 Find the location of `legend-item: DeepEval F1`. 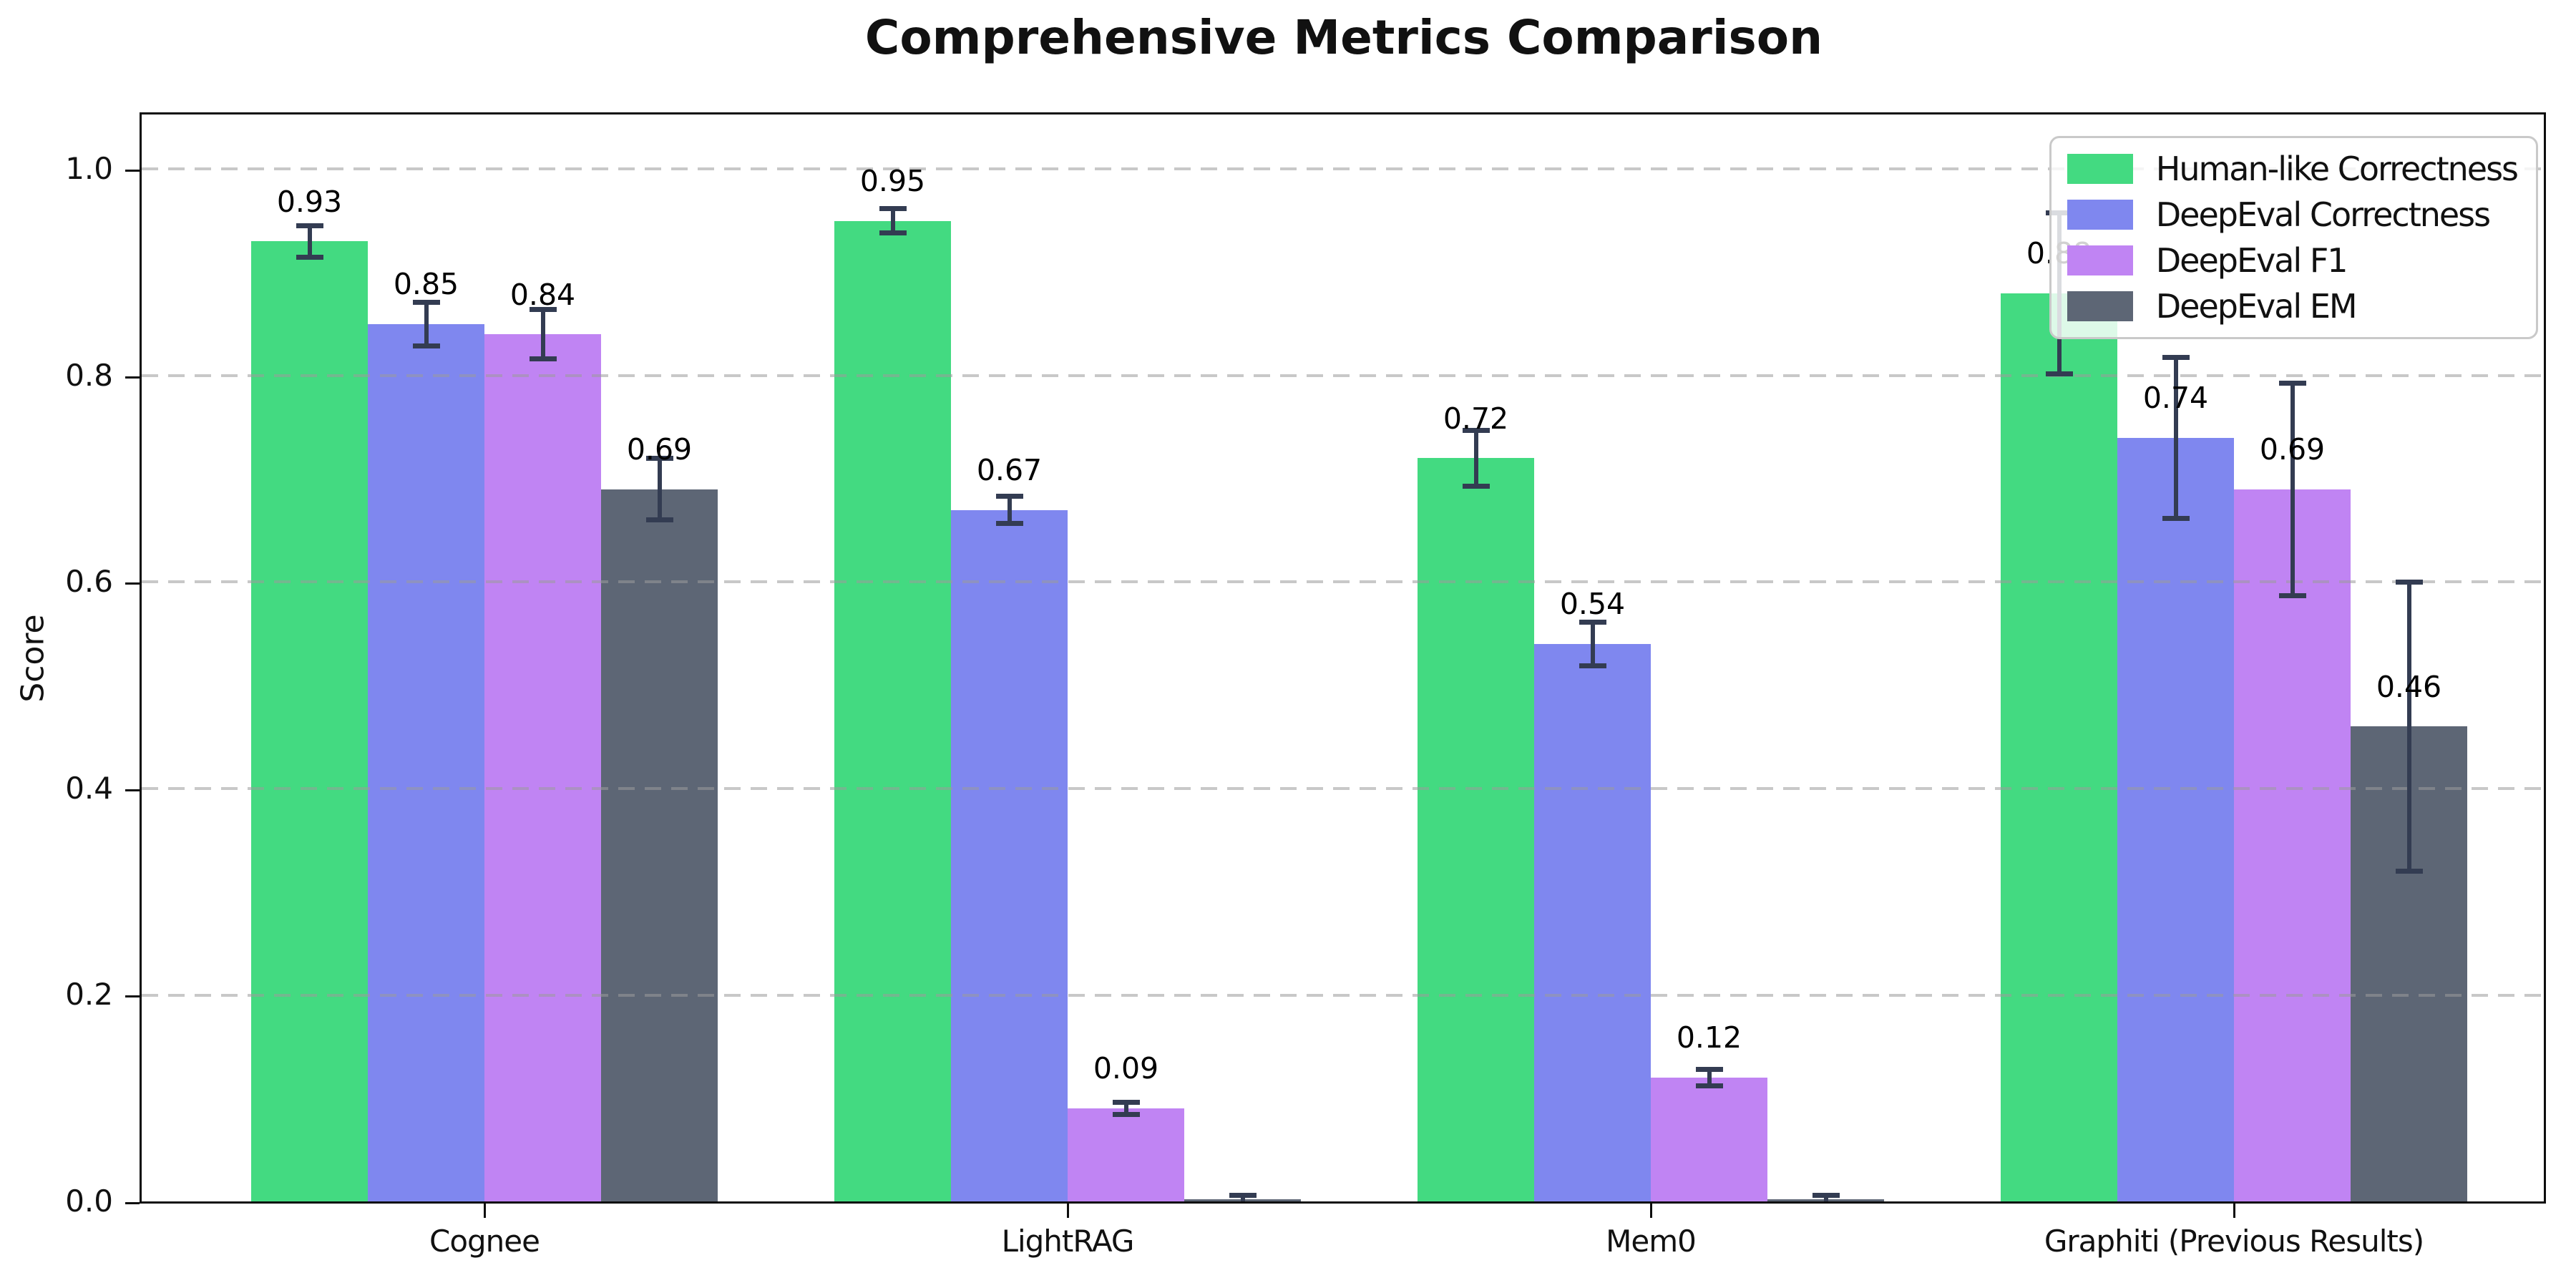

legend-item: DeepEval F1 is located at coordinates (2292, 260).